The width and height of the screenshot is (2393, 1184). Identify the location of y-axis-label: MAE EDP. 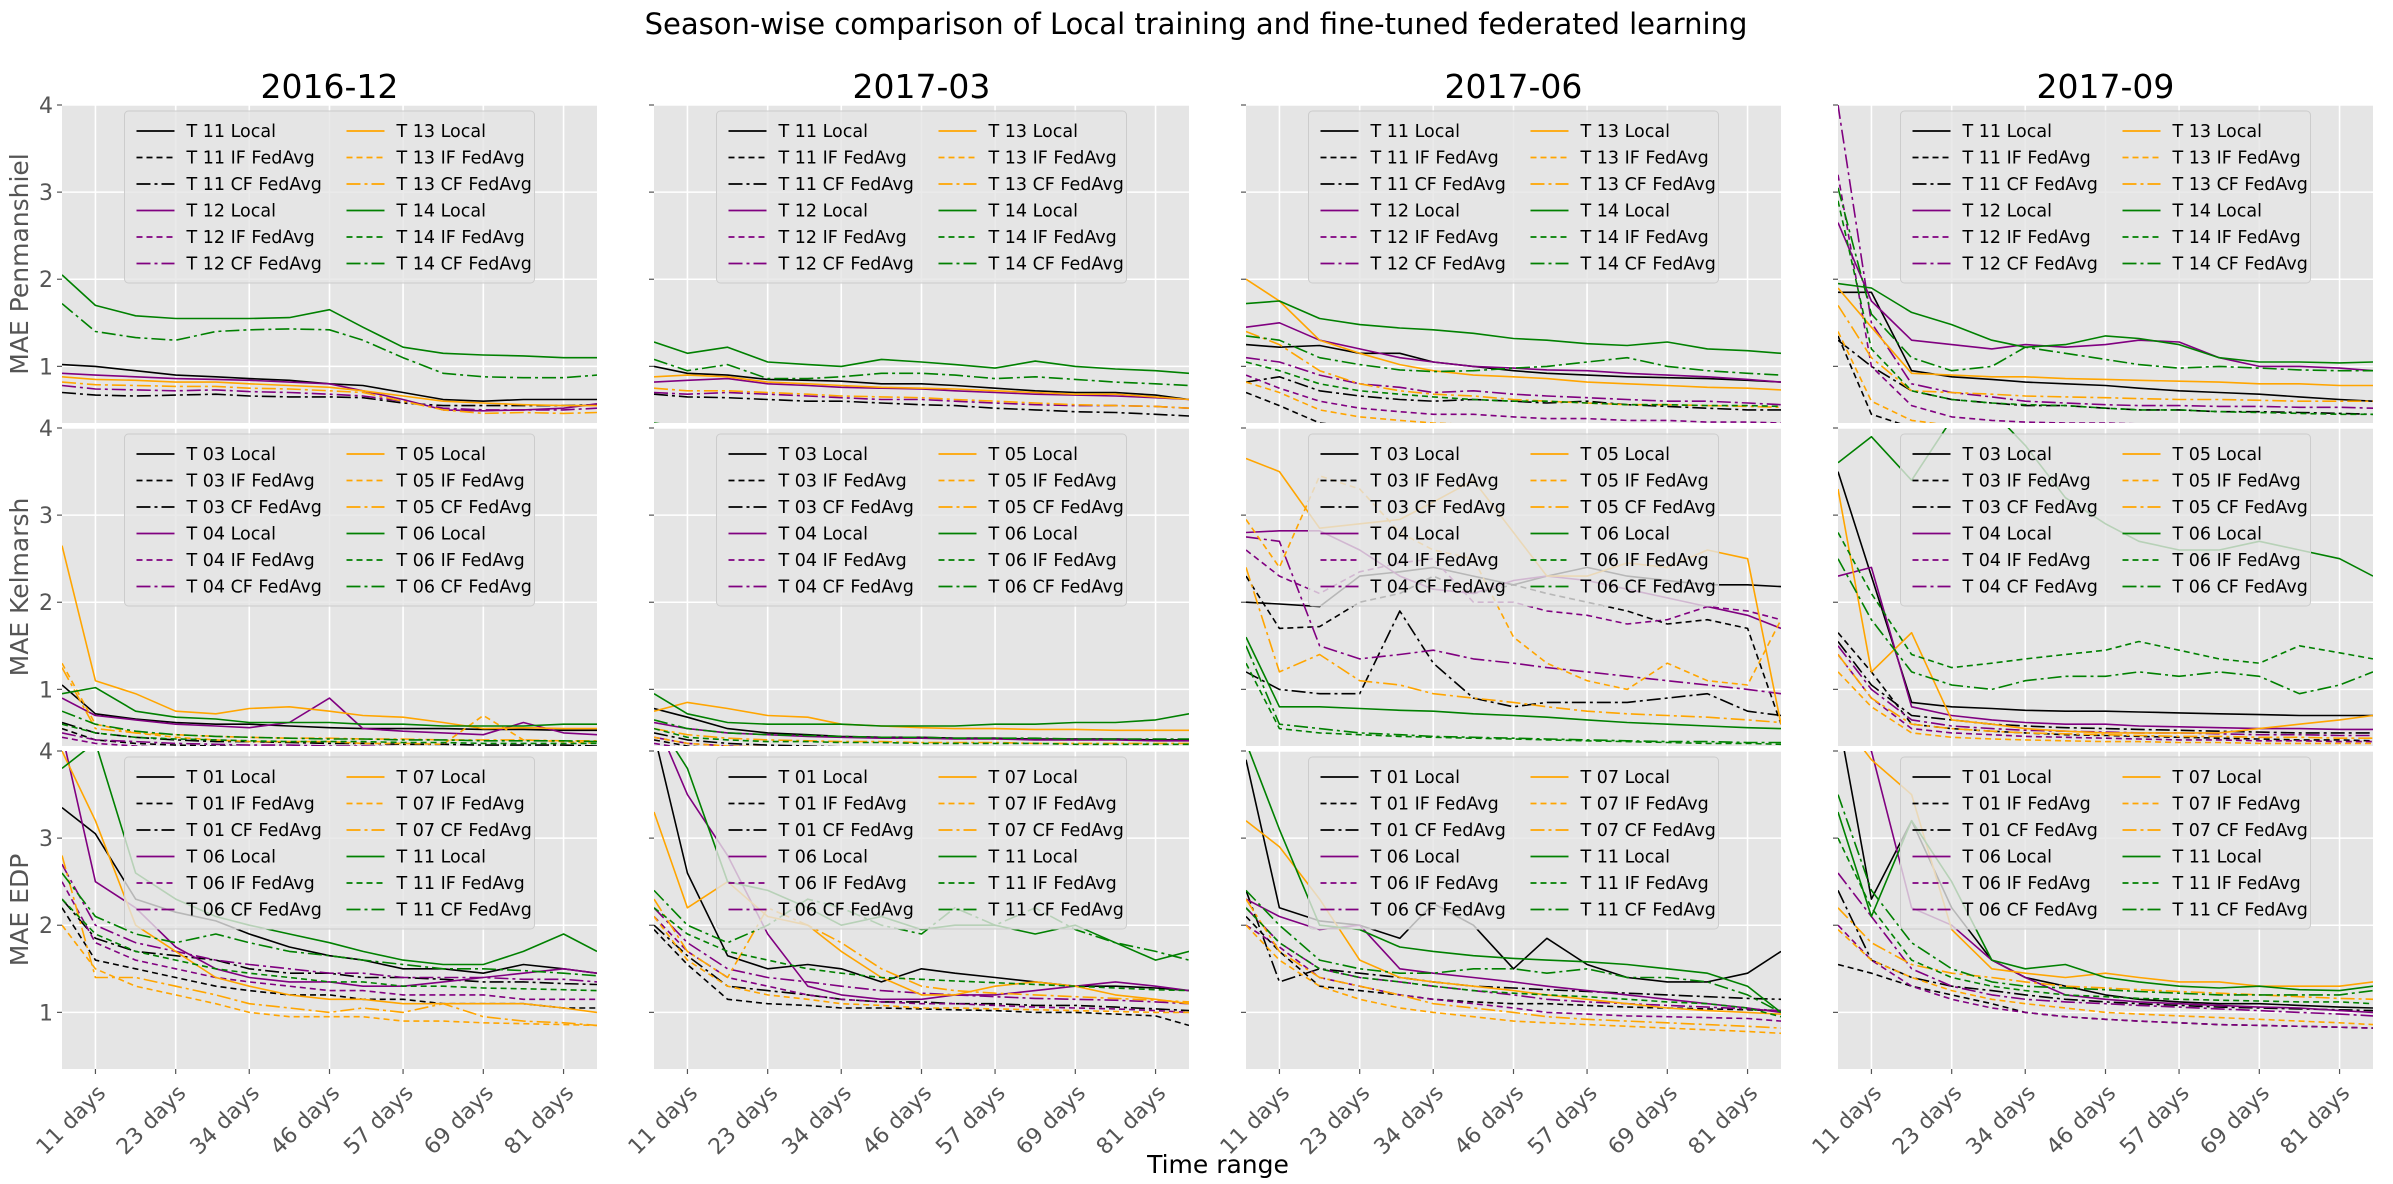
(19, 910).